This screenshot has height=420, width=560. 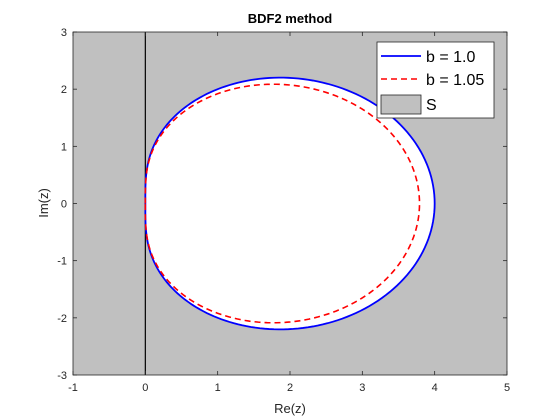 What do you see at coordinates (401, 104) in the screenshot?
I see `legend-swatch-s` at bounding box center [401, 104].